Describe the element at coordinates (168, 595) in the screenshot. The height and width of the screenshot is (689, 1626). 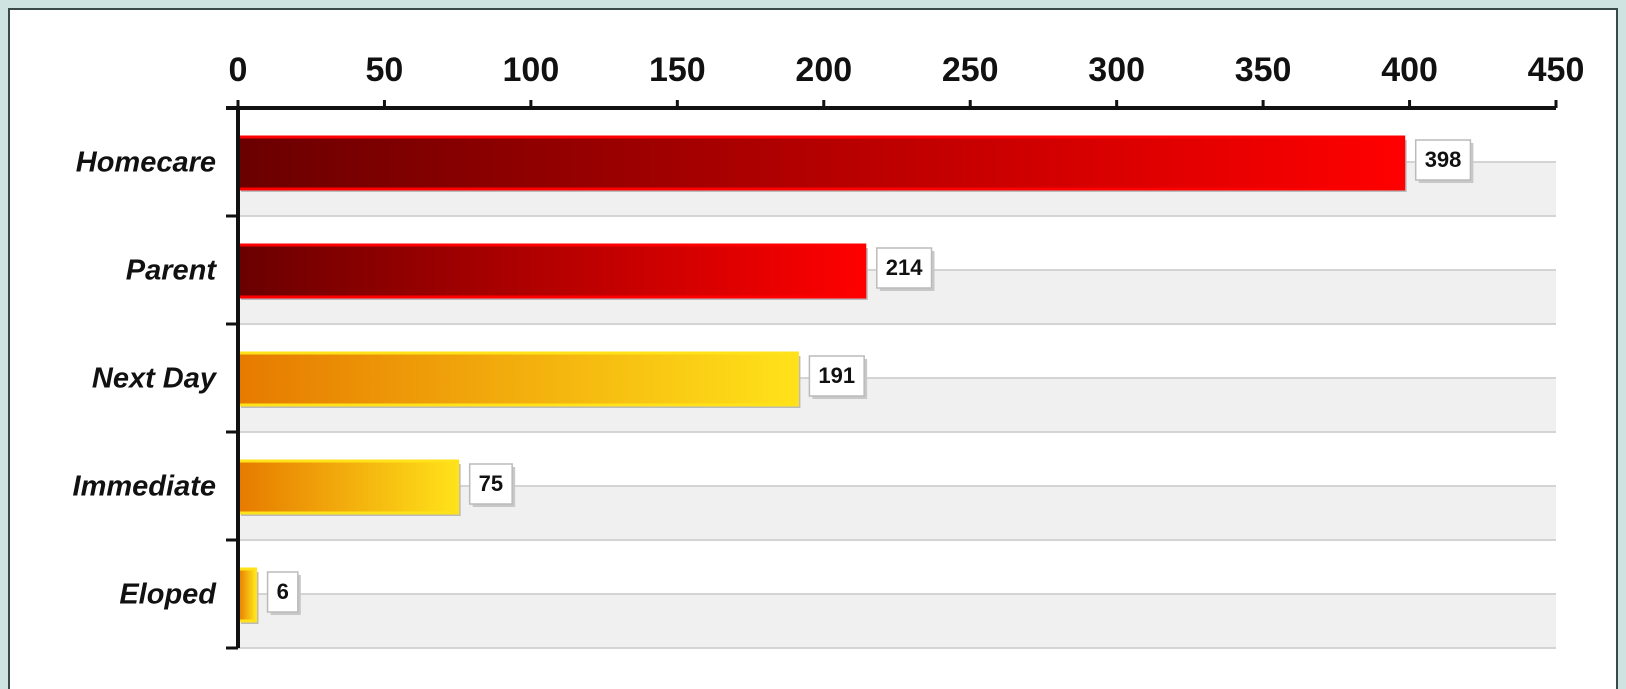
I see `category-label: Eloped` at that location.